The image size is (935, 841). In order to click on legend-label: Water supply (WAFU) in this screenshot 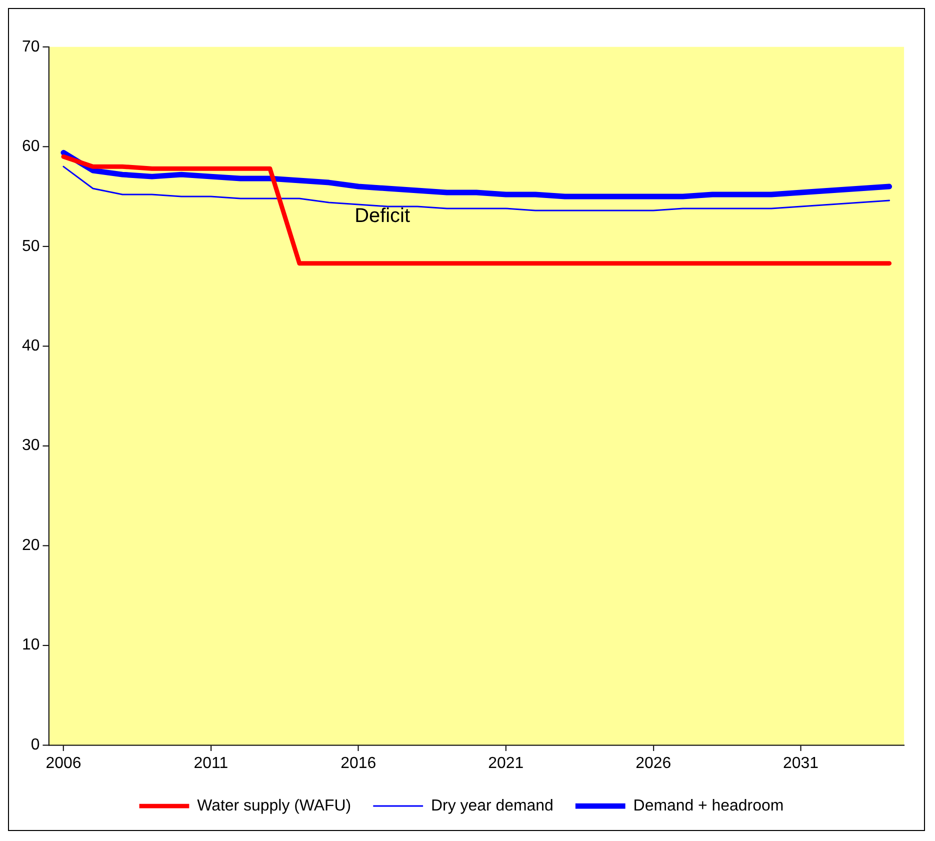, I will do `click(274, 805)`.